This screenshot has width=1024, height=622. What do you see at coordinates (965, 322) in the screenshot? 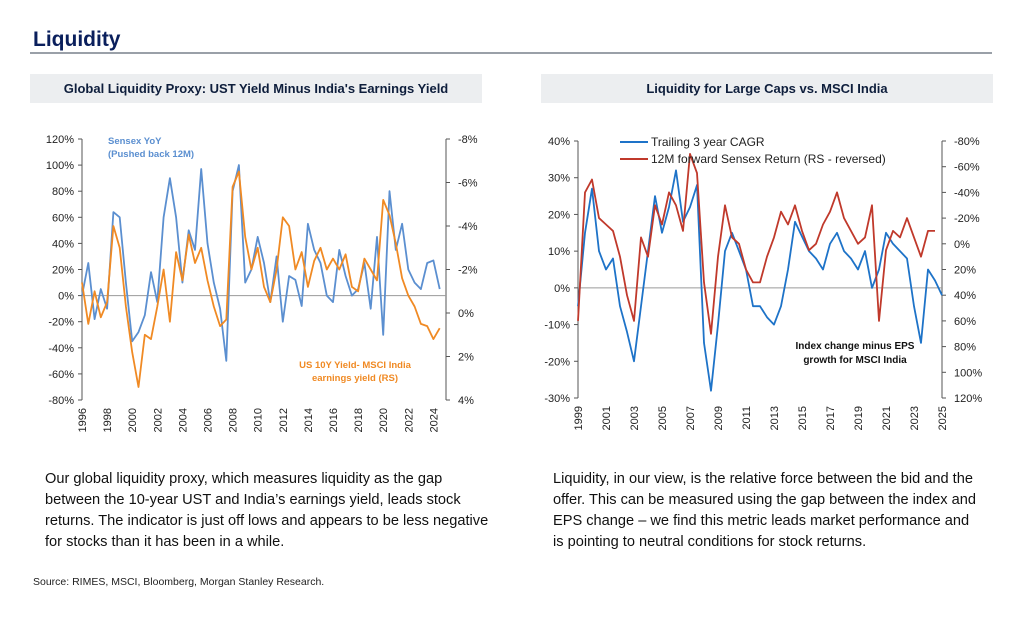
I see `right-axis-tick-label: 60%` at bounding box center [965, 322].